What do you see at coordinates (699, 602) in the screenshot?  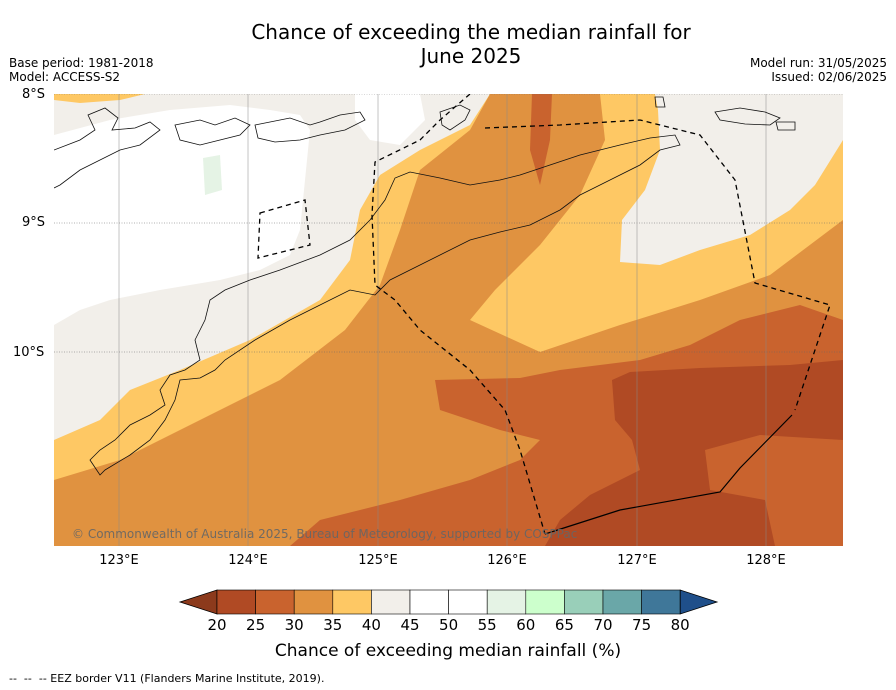 I see `colorbar-extend-high` at bounding box center [699, 602].